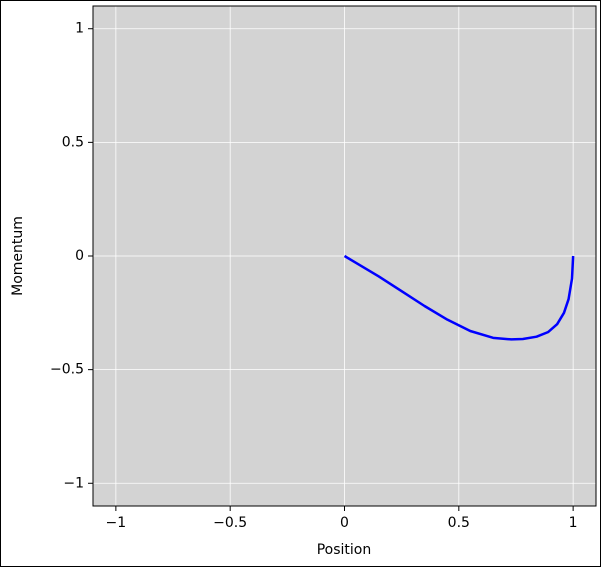 This screenshot has height=567, width=601. What do you see at coordinates (230, 523) in the screenshot?
I see `x-tick-label: −0.5` at bounding box center [230, 523].